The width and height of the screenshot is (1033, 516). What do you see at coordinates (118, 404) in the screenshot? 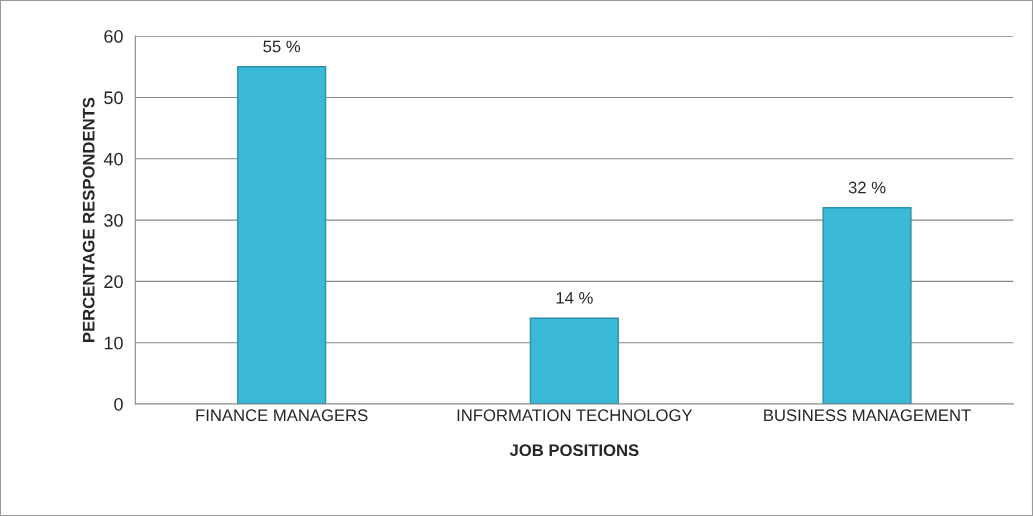
I see `y-tick-label: 0` at bounding box center [118, 404].